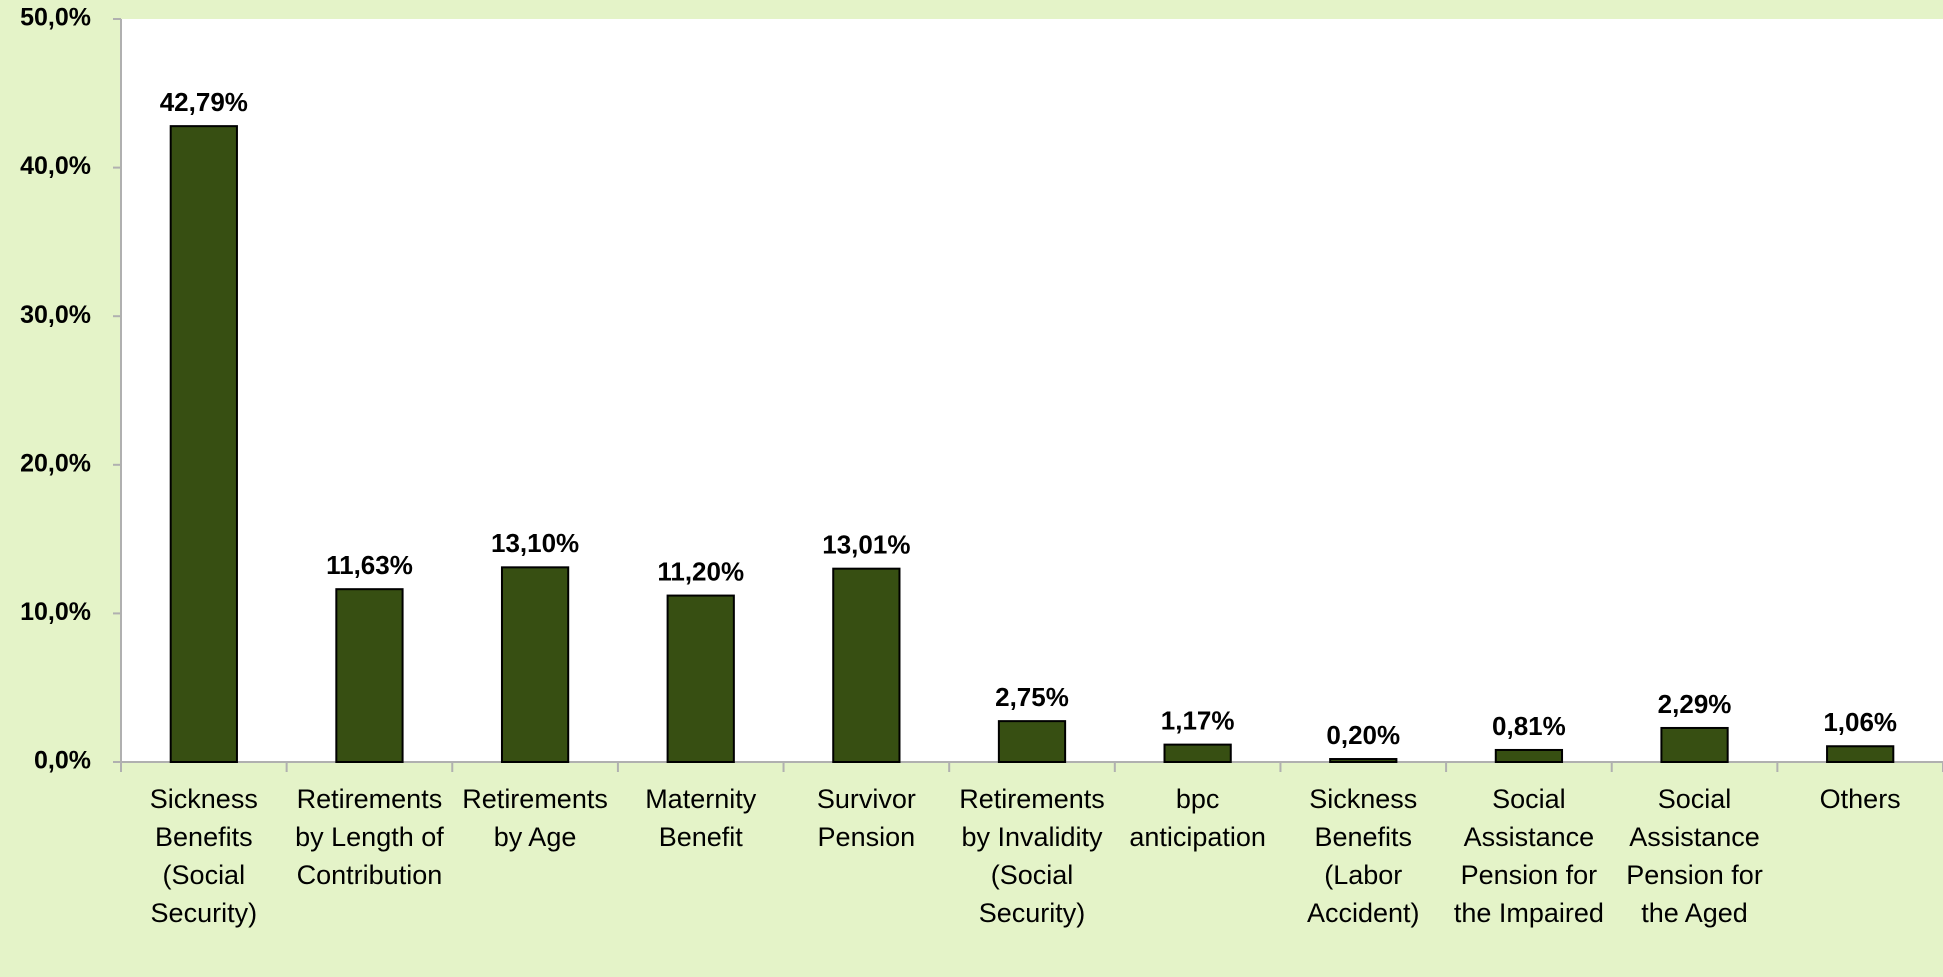 Image resolution: width=1943 pixels, height=977 pixels. What do you see at coordinates (55, 166) in the screenshot?
I see `y-tick-label: 40,0%` at bounding box center [55, 166].